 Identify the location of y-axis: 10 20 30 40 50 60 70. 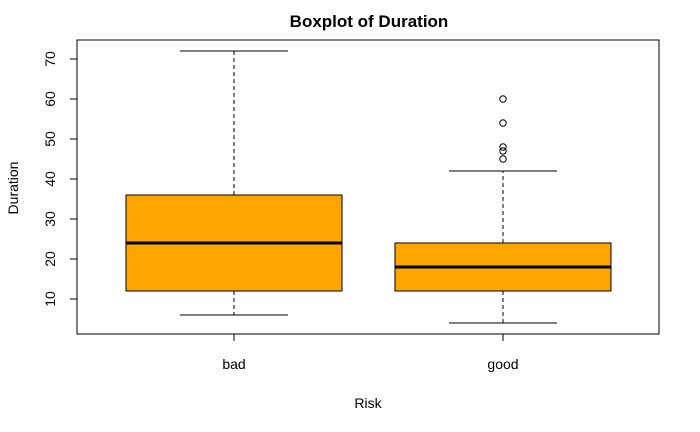
(60, 179).